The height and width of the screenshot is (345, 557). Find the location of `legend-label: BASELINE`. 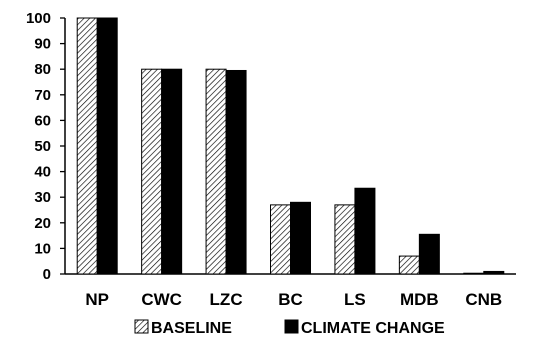

legend-label: BASELINE is located at coordinates (191, 328).